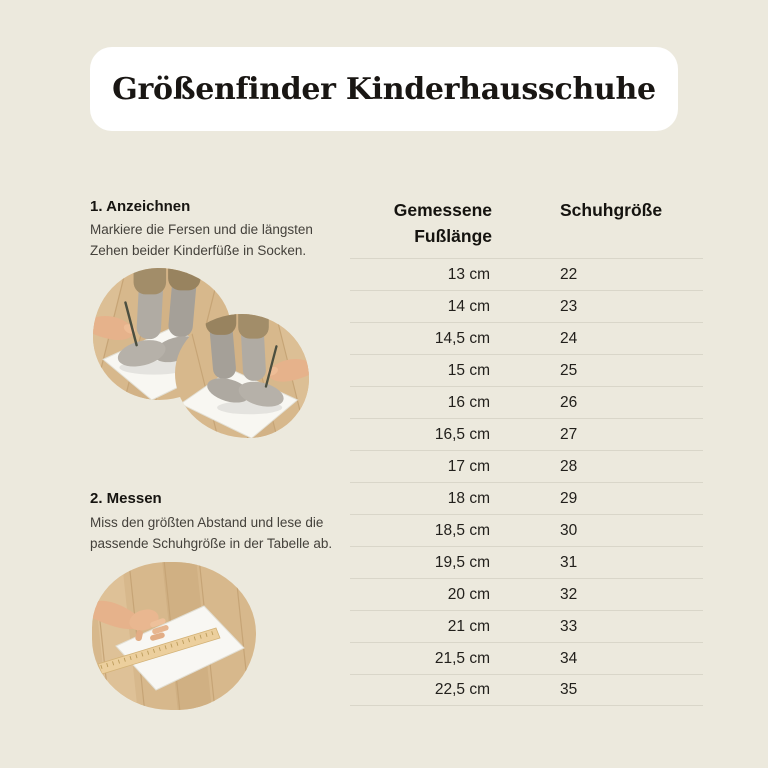 This screenshot has height=768, width=768. I want to click on foot-length-cell: 14,5 cm, so click(462, 338).